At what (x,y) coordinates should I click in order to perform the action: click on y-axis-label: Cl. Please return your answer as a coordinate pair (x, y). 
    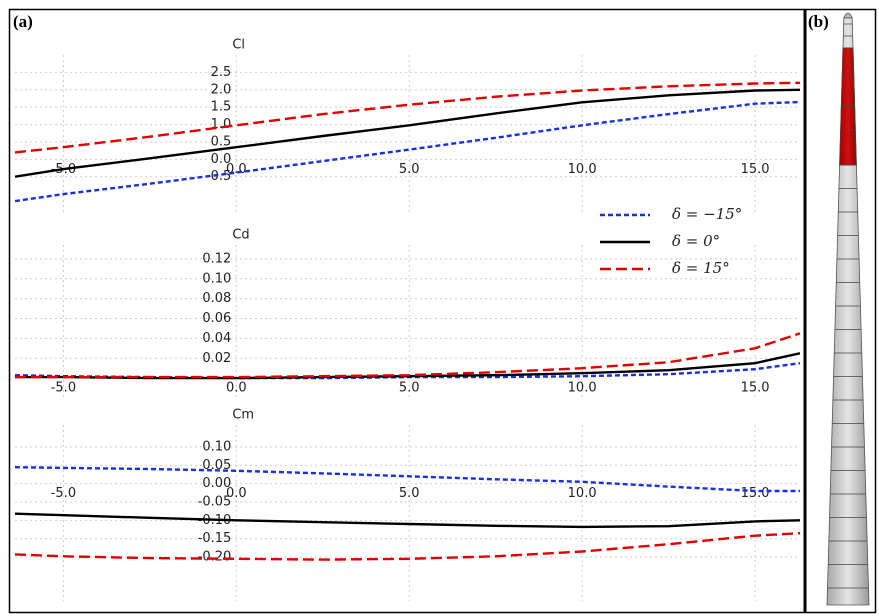
    Looking at the image, I should click on (238, 45).